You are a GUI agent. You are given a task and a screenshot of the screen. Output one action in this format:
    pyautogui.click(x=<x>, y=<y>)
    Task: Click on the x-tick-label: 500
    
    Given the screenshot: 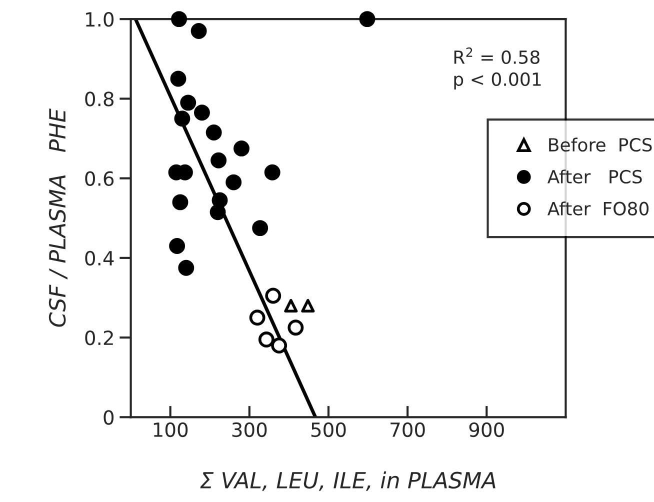 What is the action you would take?
    pyautogui.click(x=328, y=430)
    